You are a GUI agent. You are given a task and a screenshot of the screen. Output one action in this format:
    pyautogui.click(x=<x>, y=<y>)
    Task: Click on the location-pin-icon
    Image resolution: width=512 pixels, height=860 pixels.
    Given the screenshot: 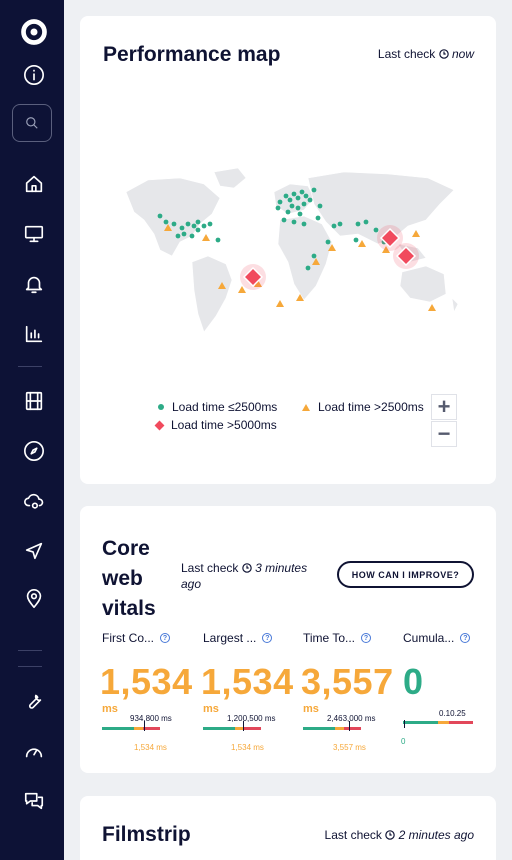 What is the action you would take?
    pyautogui.click(x=34, y=599)
    